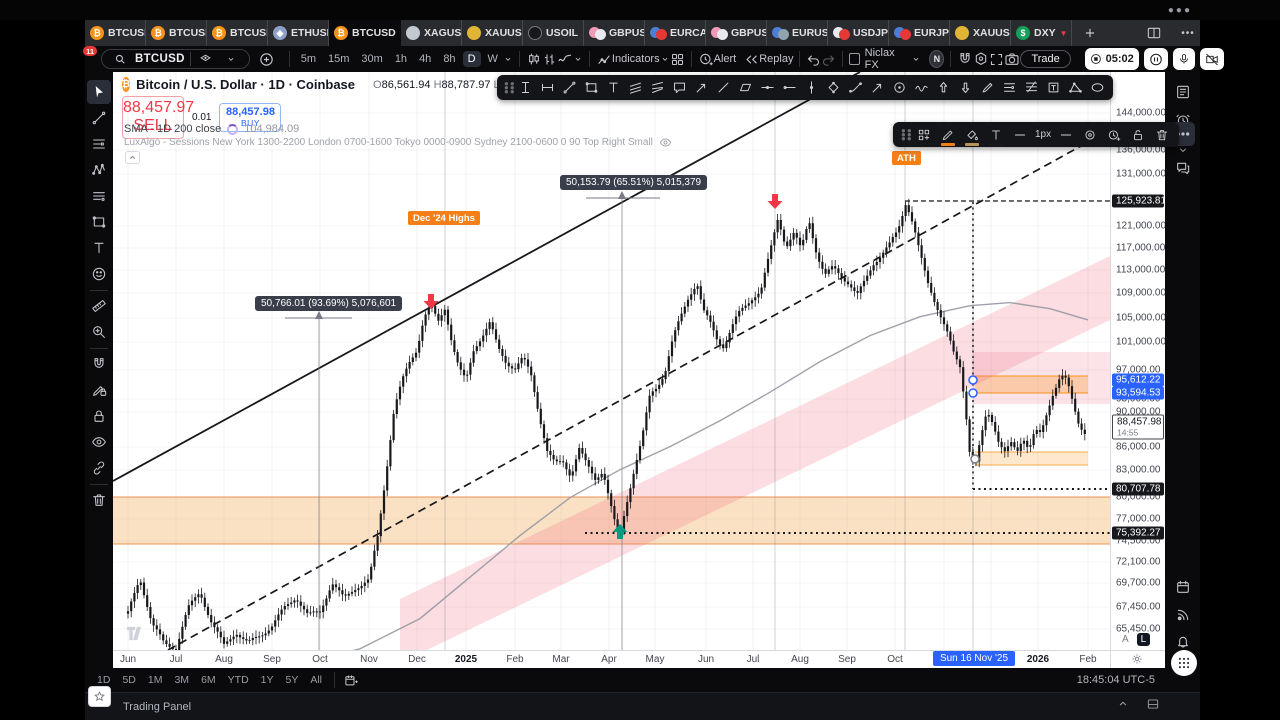 The height and width of the screenshot is (720, 1280). I want to click on recording-stop-button: 05:02, so click(1111, 59).